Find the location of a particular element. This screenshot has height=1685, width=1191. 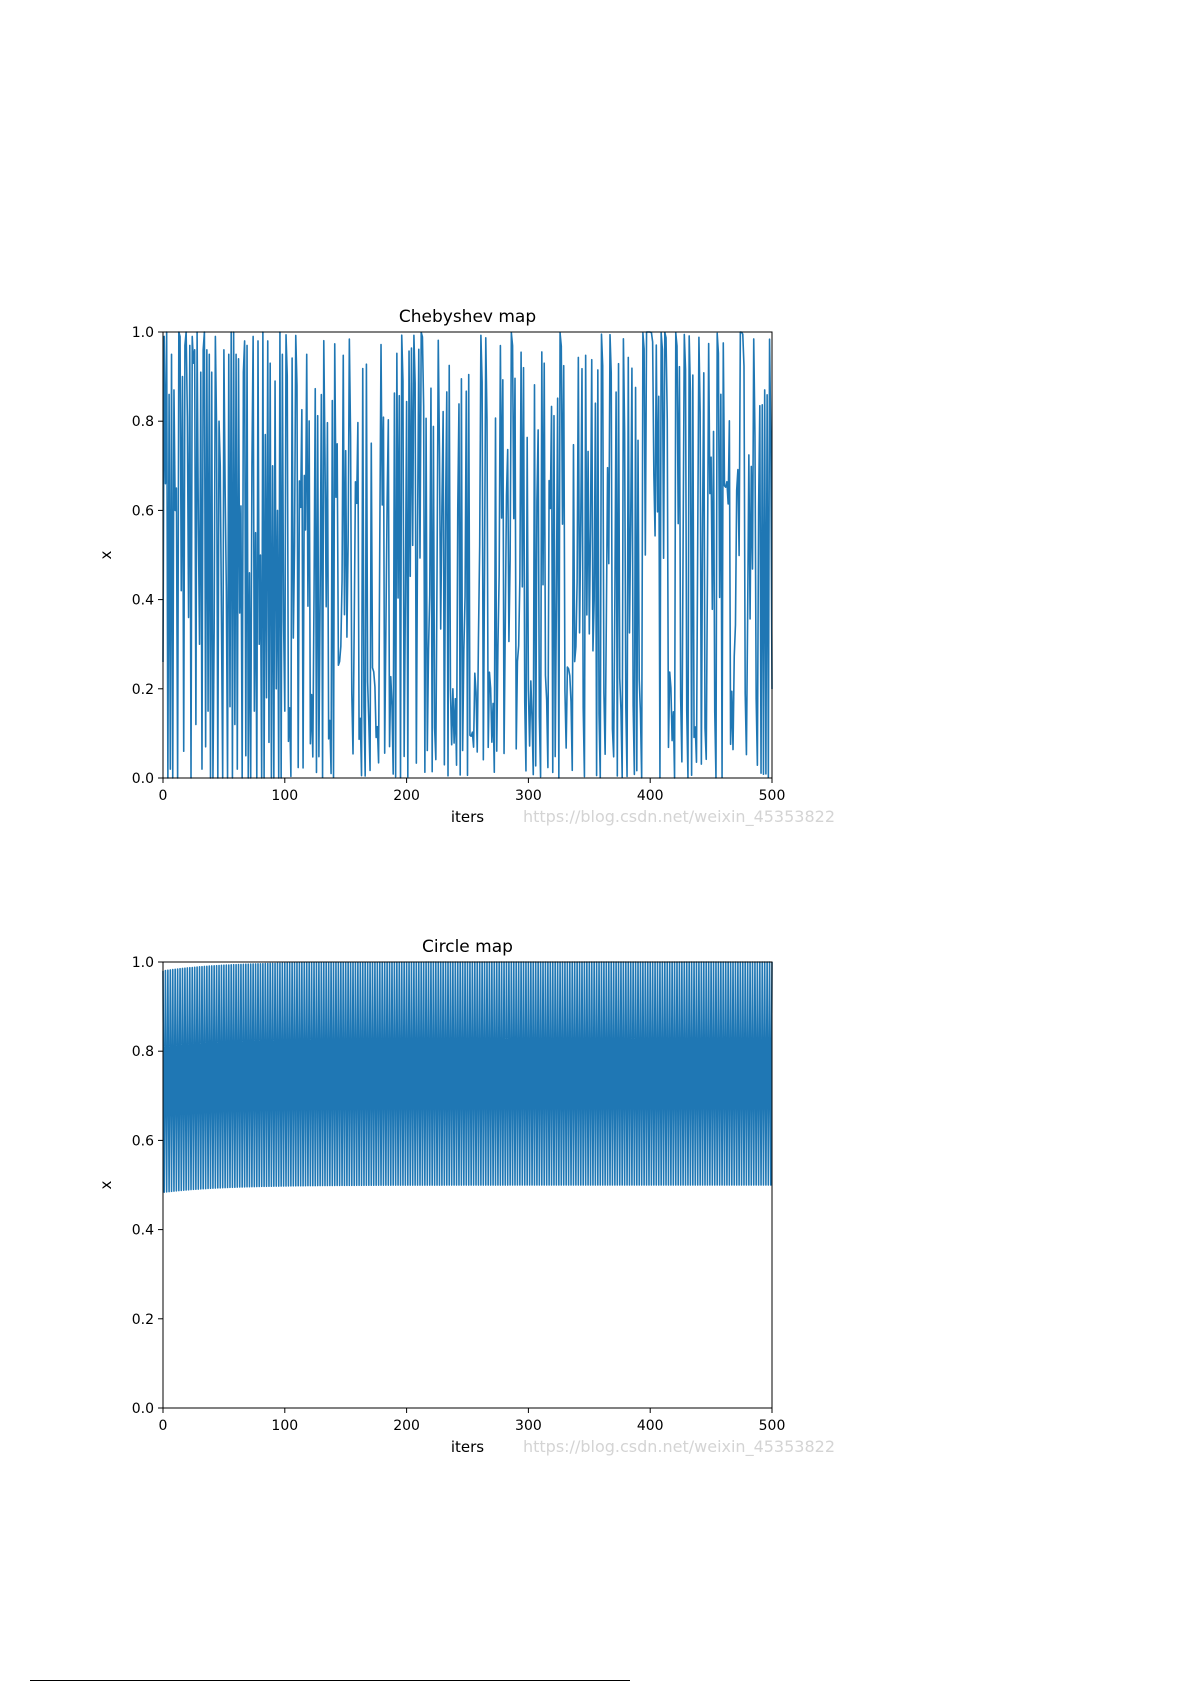

circle-xtick-label: 0 is located at coordinates (163, 1426).